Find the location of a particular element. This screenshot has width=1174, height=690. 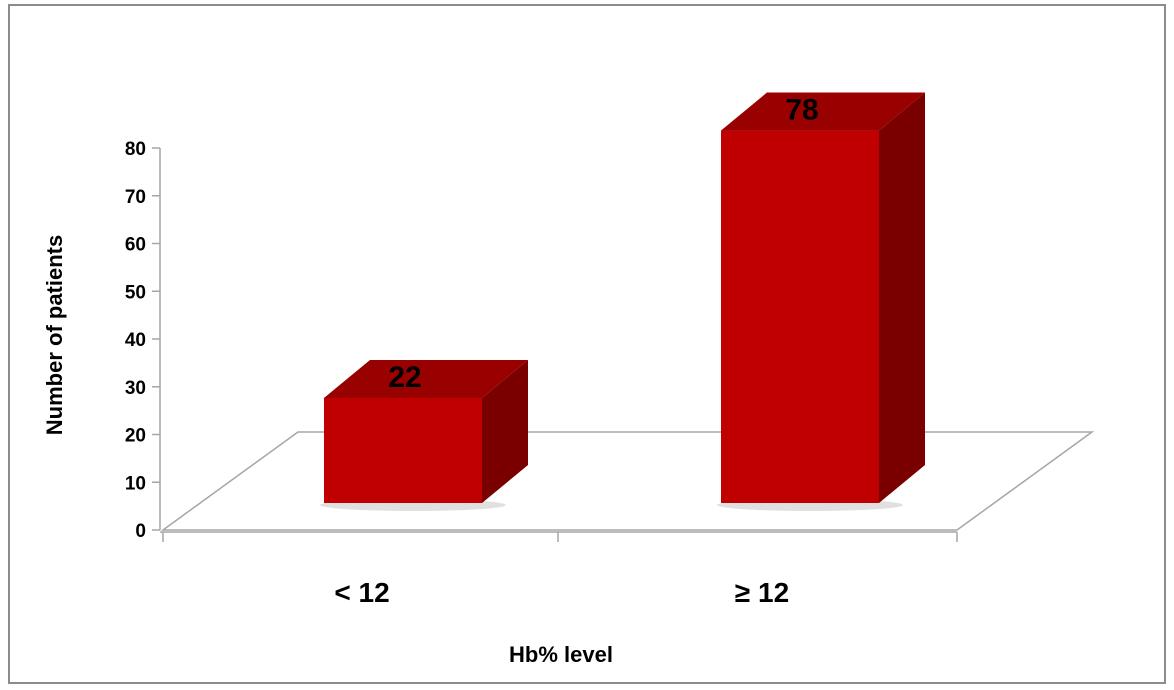

data-label: 78 is located at coordinates (801, 110).